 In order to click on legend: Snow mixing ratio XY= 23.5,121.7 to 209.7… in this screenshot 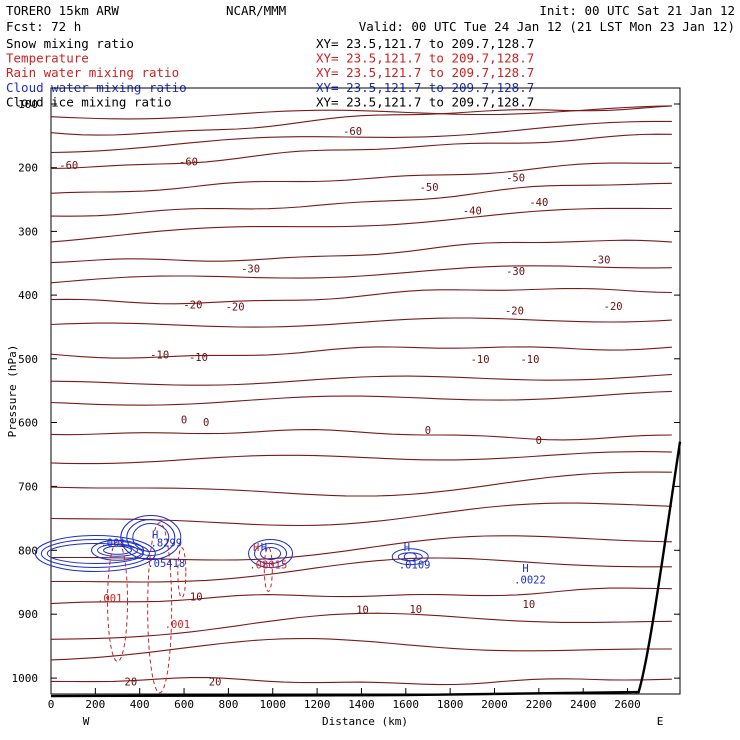, I will do `click(270, 72)`.